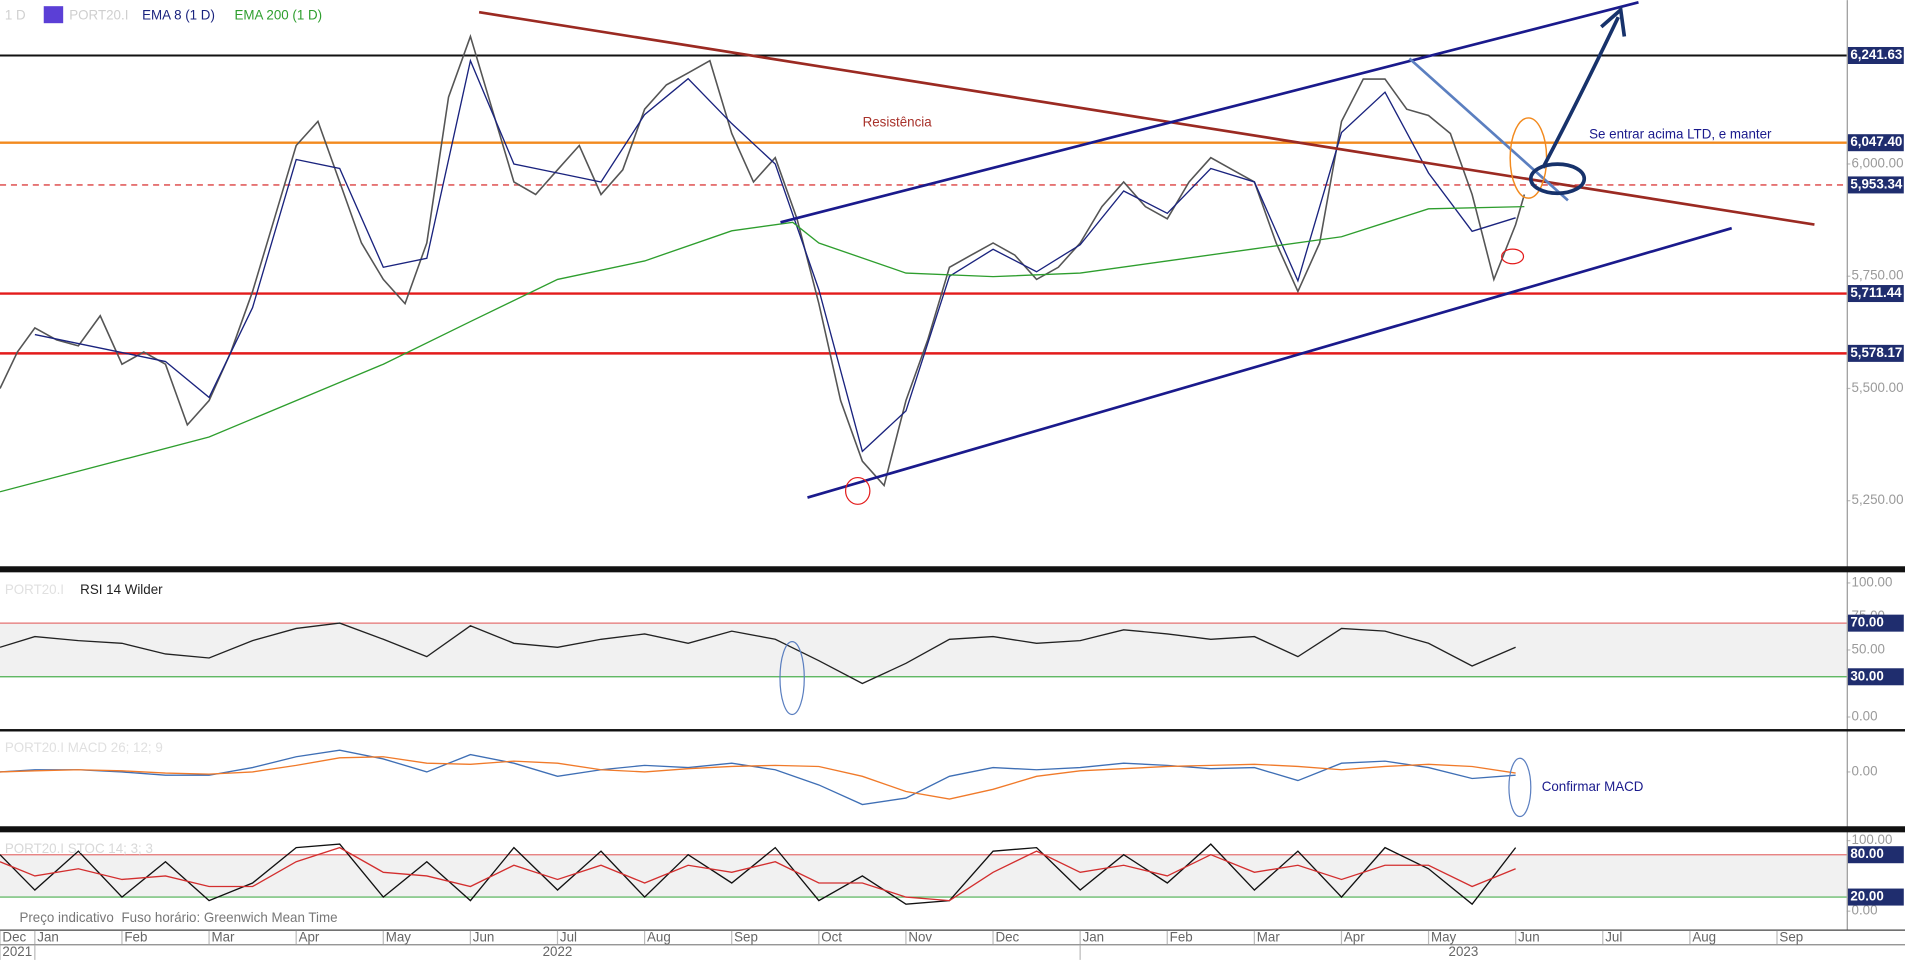 Image resolution: width=1905 pixels, height=960 pixels. I want to click on level-label: 5,578.17, so click(1876, 352).